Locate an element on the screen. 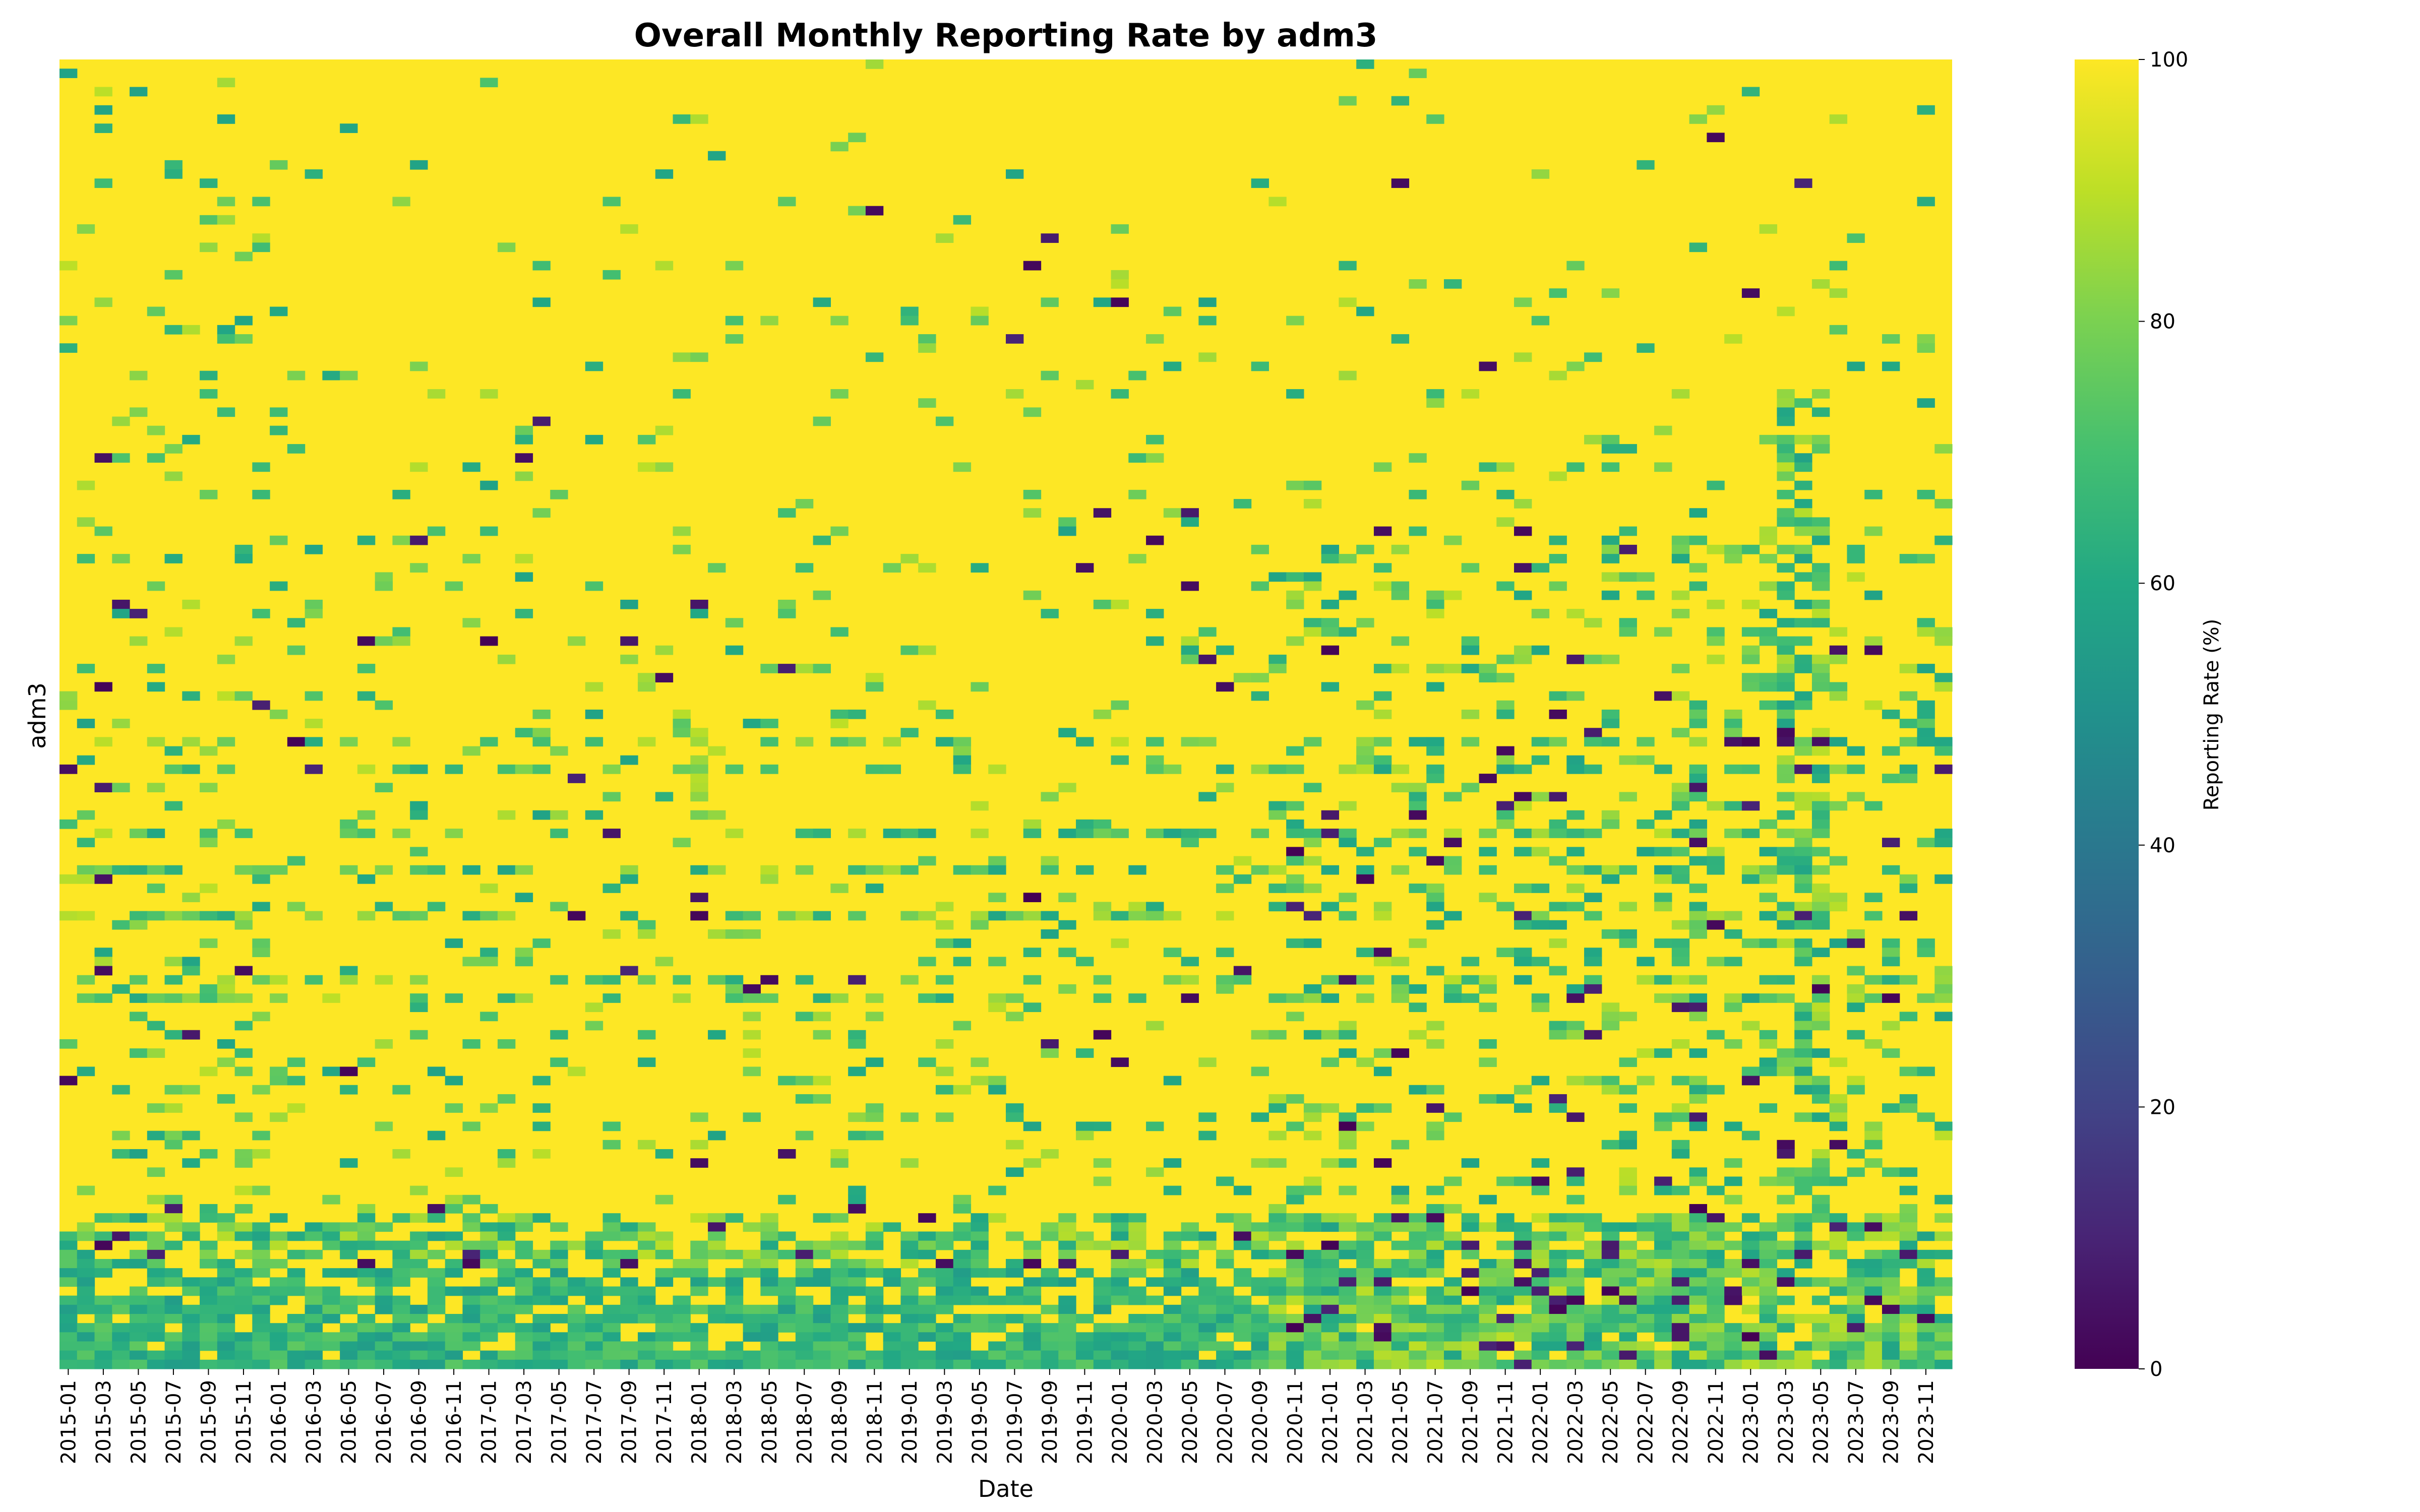  x-tick-label: 2015-09 is located at coordinates (208, 1422).